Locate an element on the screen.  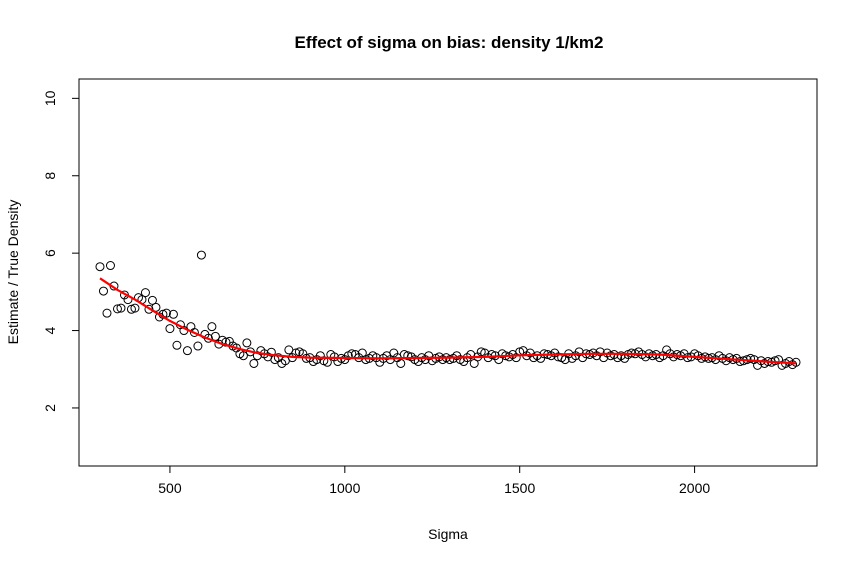
y-axis-label: Estimate / True Density is located at coordinates (13, 272).